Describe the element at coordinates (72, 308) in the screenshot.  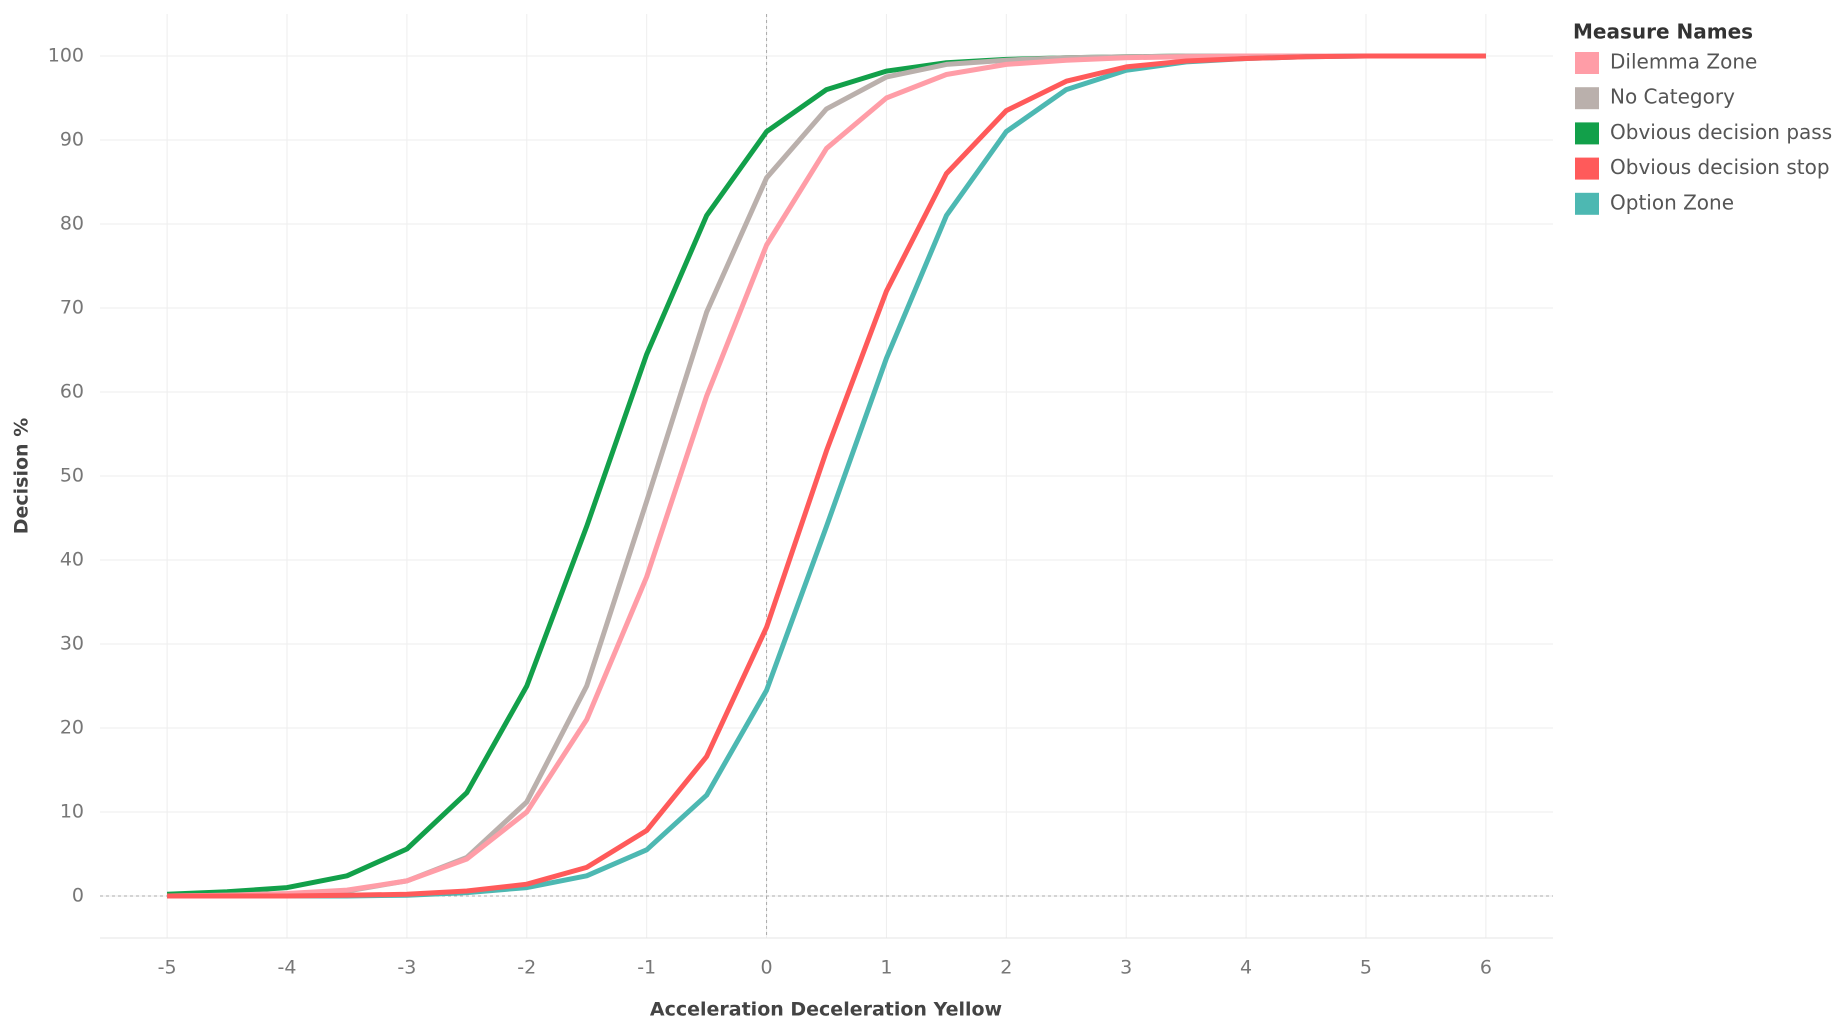
I see `y-tick-label: 70` at that location.